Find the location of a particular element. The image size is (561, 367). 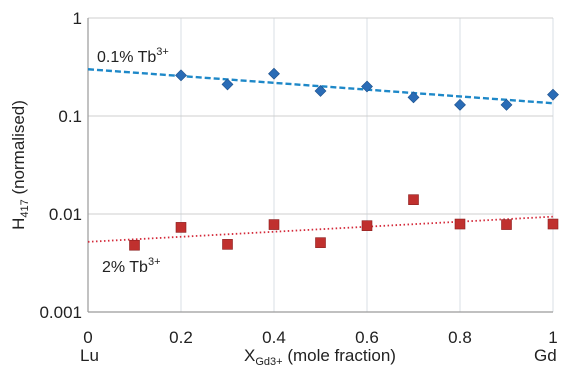

y-tick-label: 0.1 is located at coordinates (70, 116).